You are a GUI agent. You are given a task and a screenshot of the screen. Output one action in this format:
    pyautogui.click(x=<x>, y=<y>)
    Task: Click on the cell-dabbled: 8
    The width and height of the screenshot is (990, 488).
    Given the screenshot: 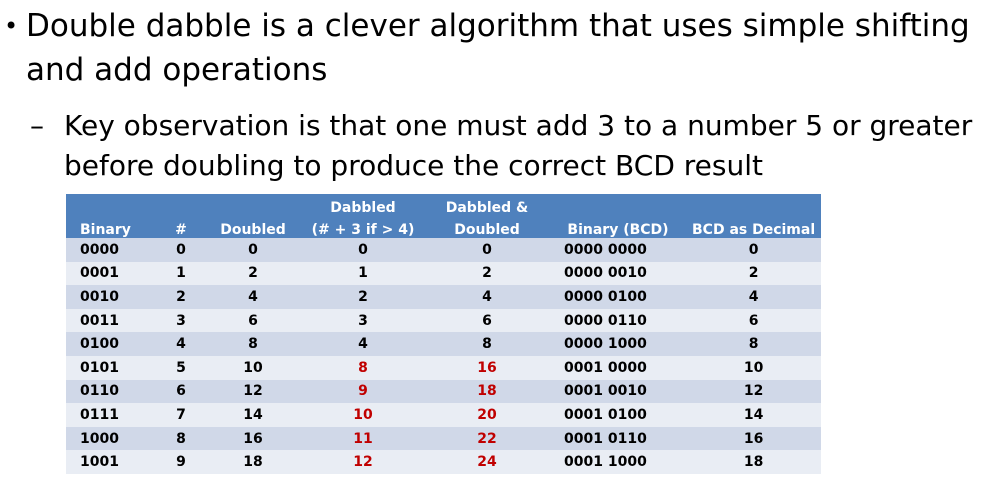 What is the action you would take?
    pyautogui.click(x=363, y=367)
    